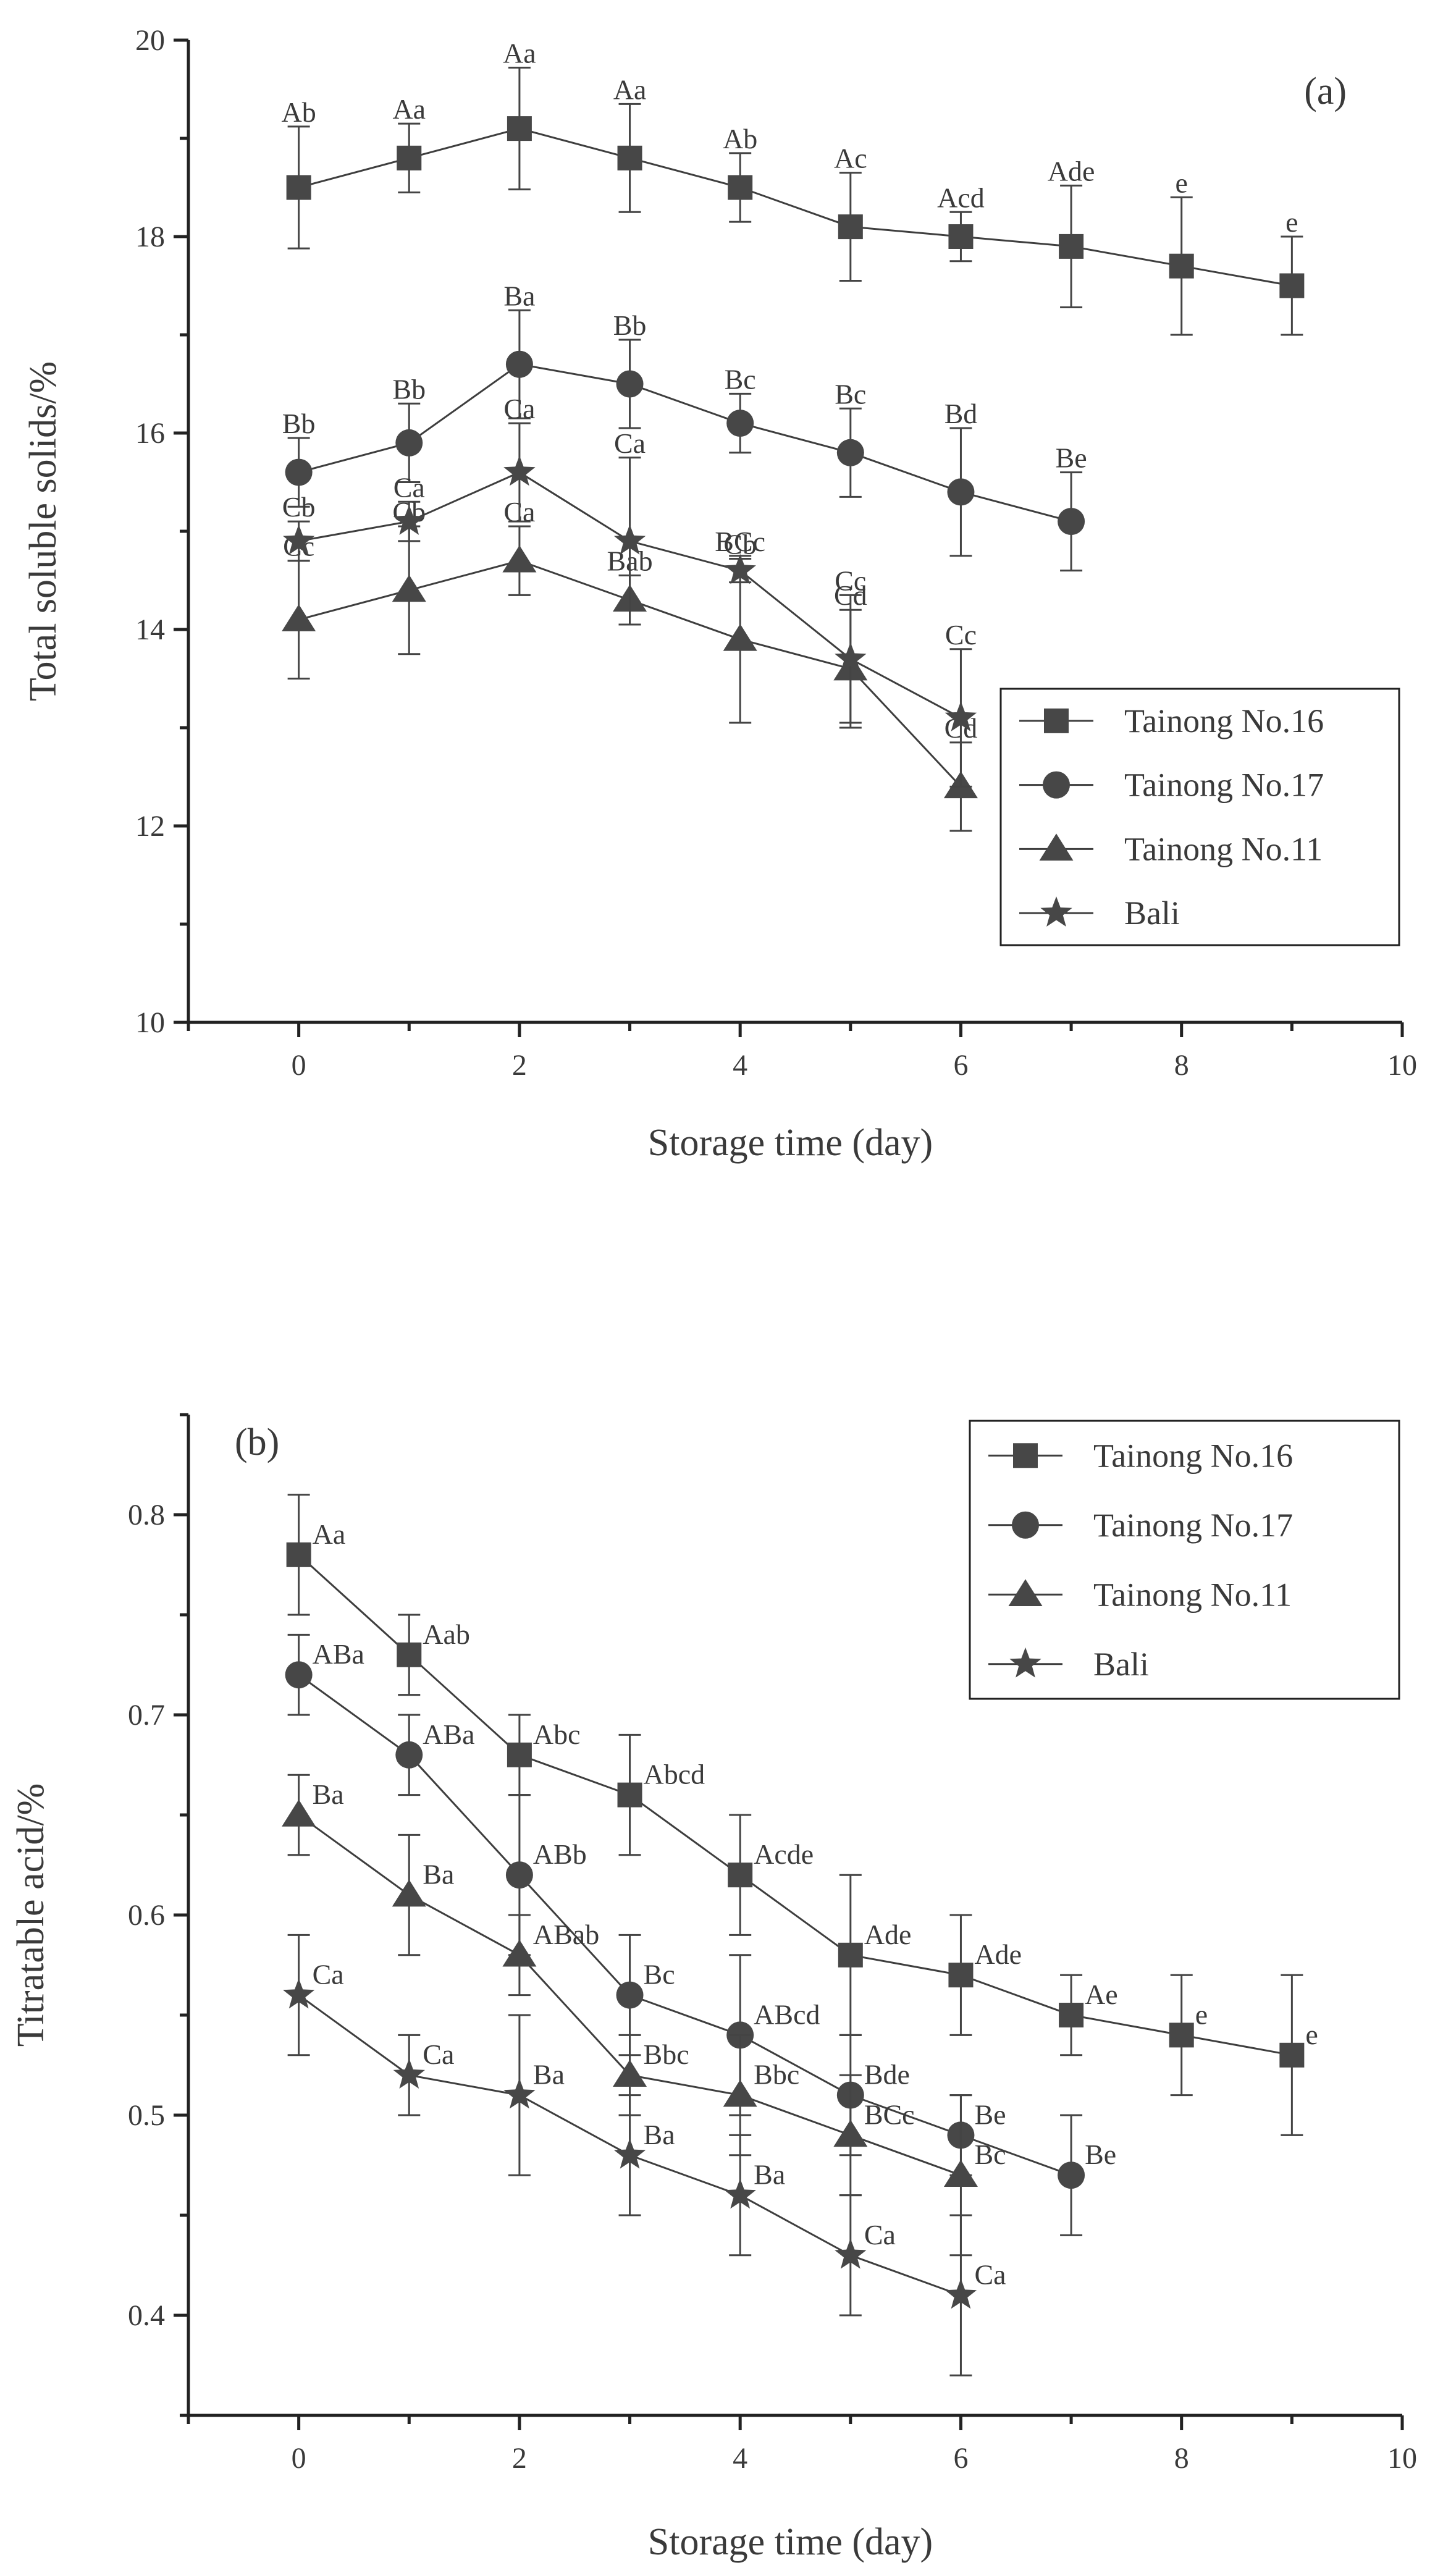  Describe the element at coordinates (161, 531) in the screenshot. I see `y-ticks: 10 12 14 16 18 20` at that location.